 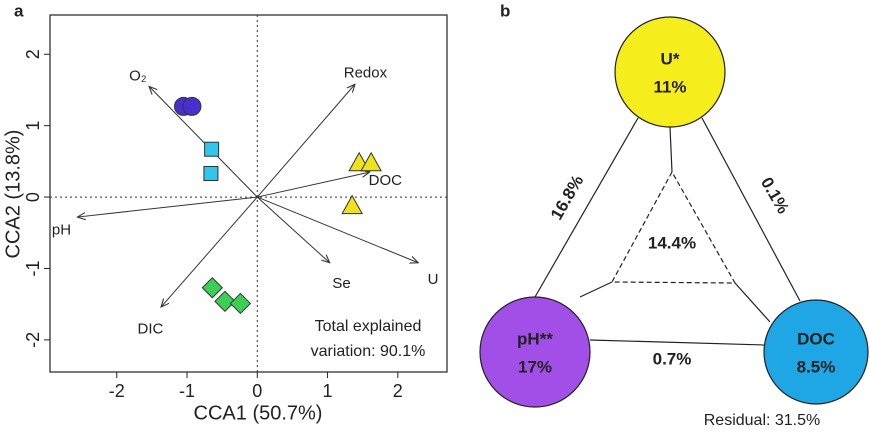 I want to click on circle-u, so click(x=670, y=72).